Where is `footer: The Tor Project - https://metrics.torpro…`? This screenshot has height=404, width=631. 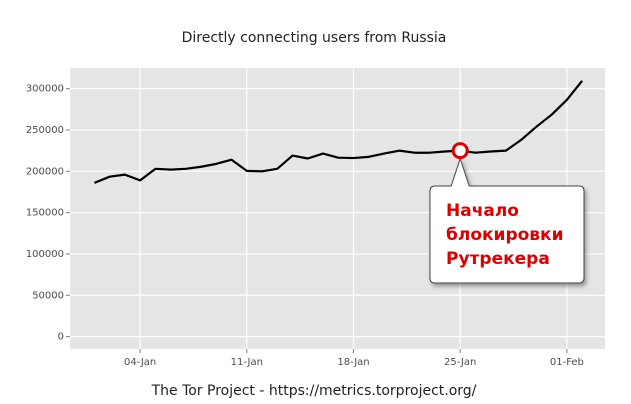
footer: The Tor Project - https://metrics.torpro… is located at coordinates (314, 391).